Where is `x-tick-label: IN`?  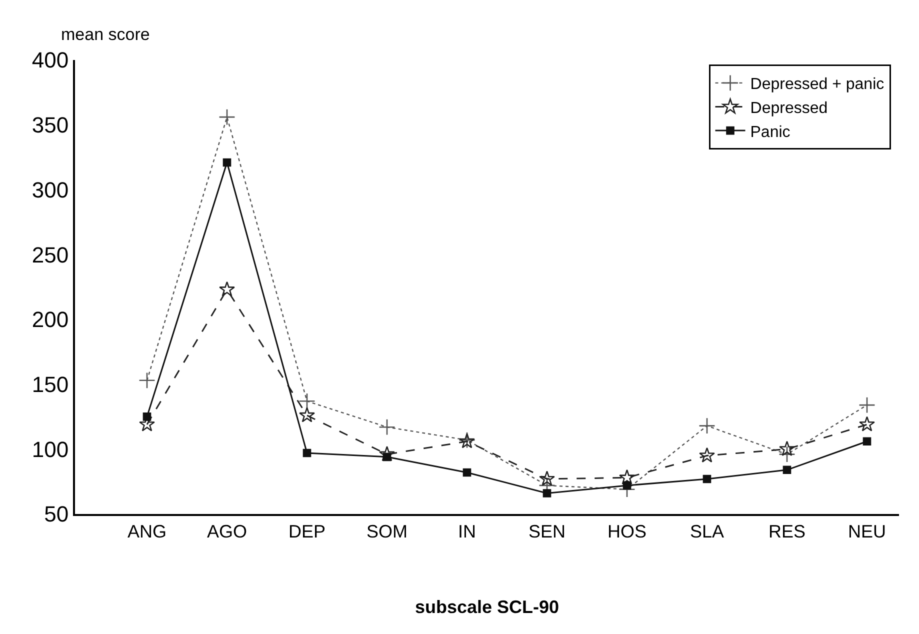 x-tick-label: IN is located at coordinates (467, 532).